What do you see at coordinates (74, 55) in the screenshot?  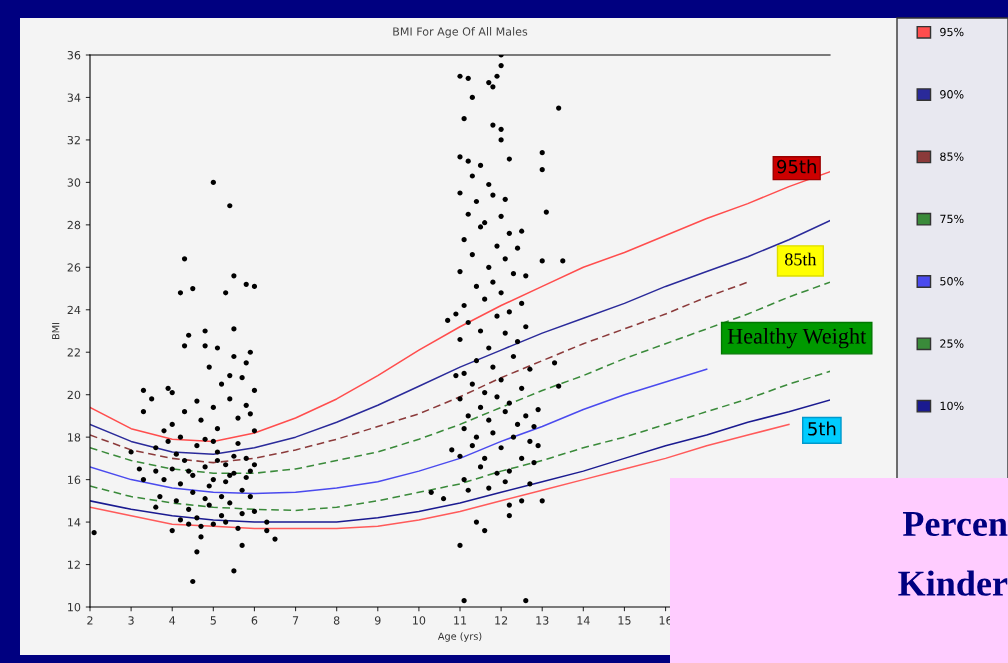 I see `y-tick-label: 36` at bounding box center [74, 55].